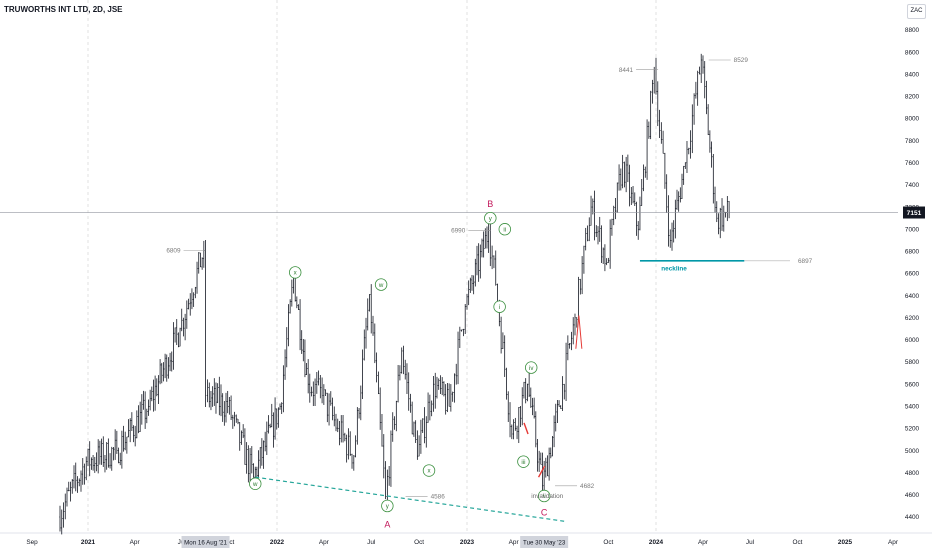 The height and width of the screenshot is (550, 932). I want to click on price-tick-label: 4400, so click(912, 517).